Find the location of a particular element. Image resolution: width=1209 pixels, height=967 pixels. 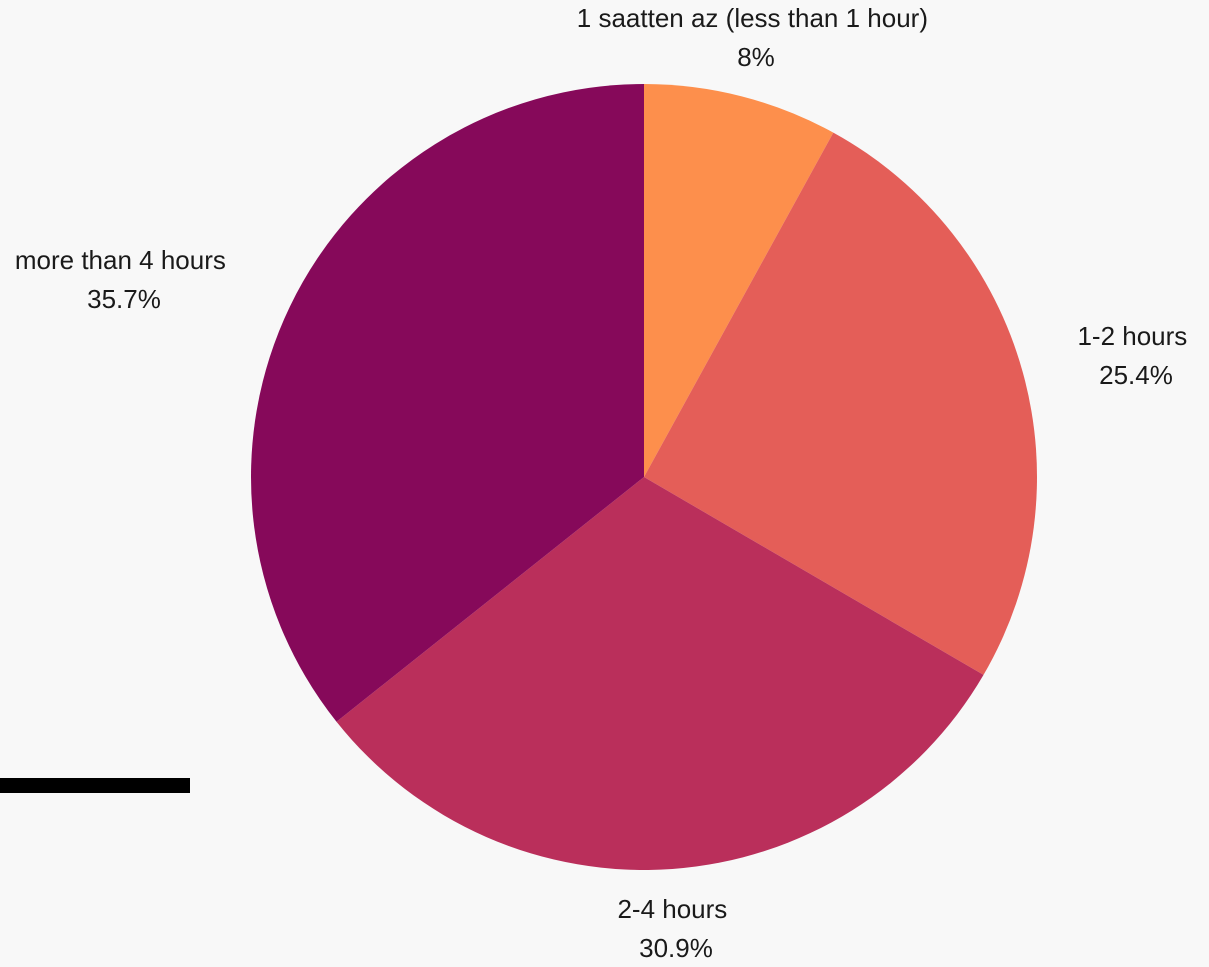

slice-label-name: 2-4 hours is located at coordinates (672, 909).